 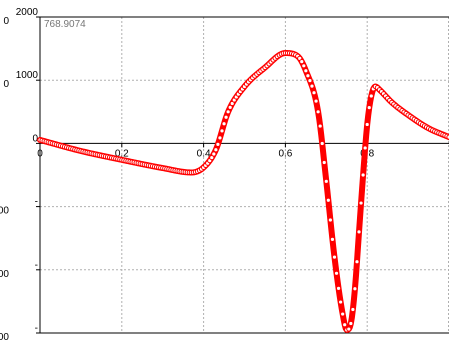 What do you see at coordinates (285, 153) in the screenshot?
I see `x-tick-label: 0.6` at bounding box center [285, 153].